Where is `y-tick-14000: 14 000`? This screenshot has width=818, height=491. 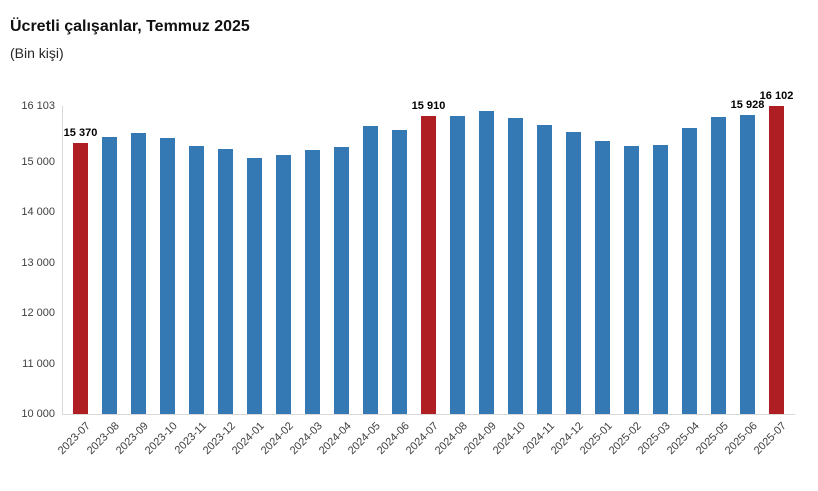
y-tick-14000: 14 000 is located at coordinates (38, 212).